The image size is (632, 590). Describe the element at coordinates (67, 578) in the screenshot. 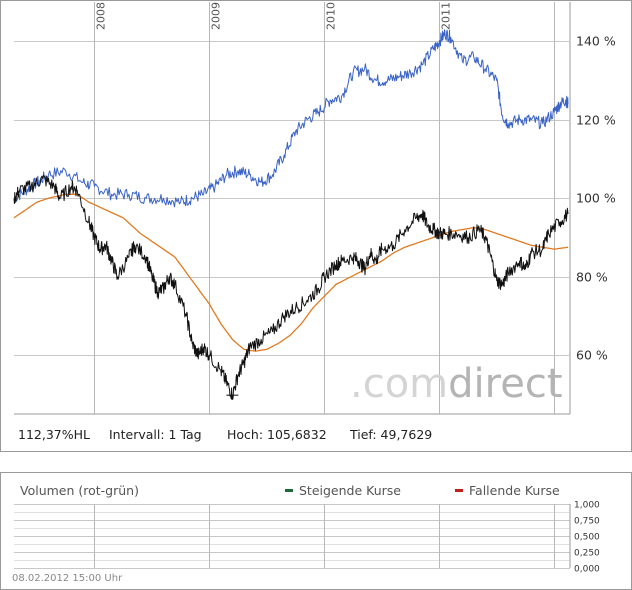

I see `timestamp: 08.02.2012 15:00 Uhr` at that location.